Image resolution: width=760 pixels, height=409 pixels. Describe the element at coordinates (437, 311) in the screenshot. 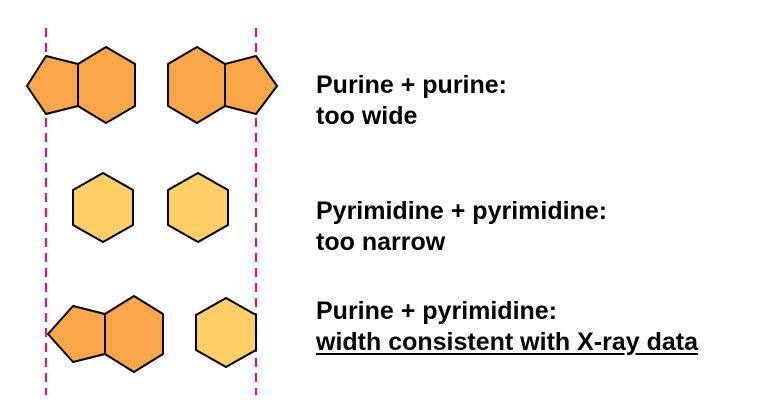

I see `caption-purine-pyrimidine-title: Purine + pyrimidine:` at that location.